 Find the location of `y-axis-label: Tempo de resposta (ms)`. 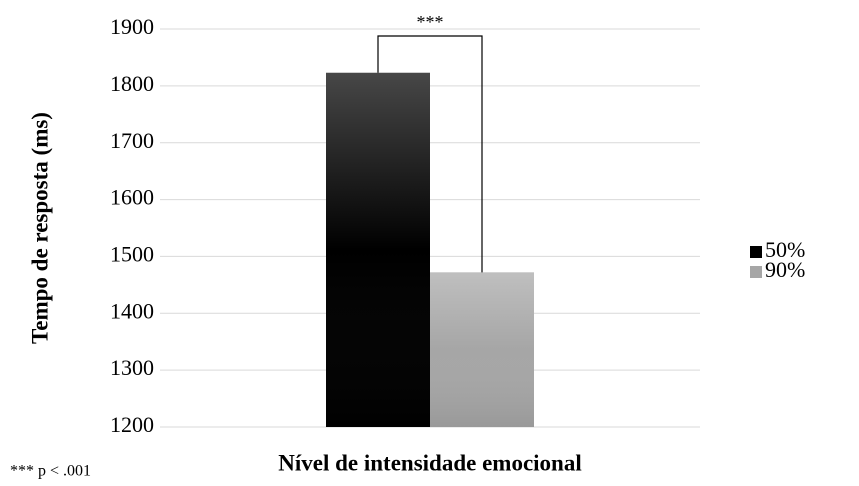

y-axis-label: Tempo de resposta (ms) is located at coordinates (39, 228).